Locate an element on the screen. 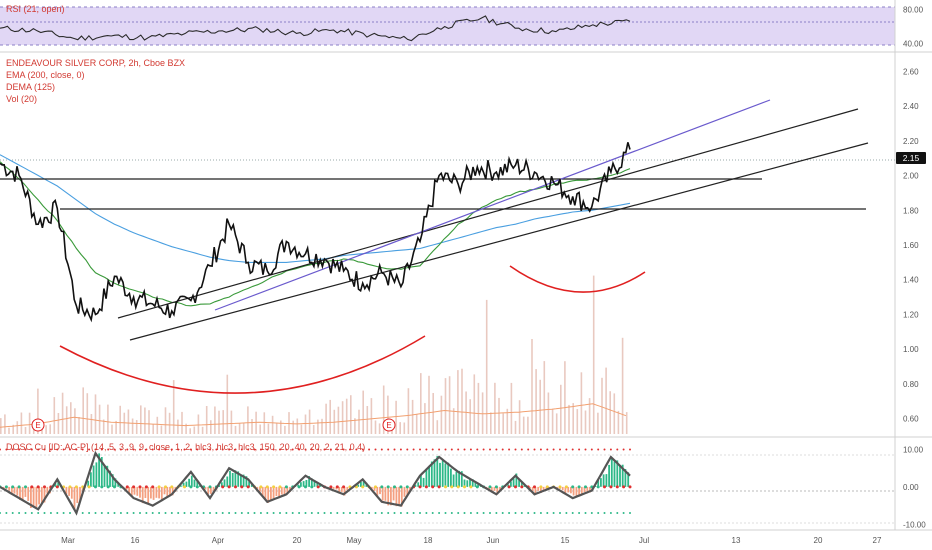 The height and width of the screenshot is (550, 932). osc-tick-label: 0.00 is located at coordinates (911, 487).